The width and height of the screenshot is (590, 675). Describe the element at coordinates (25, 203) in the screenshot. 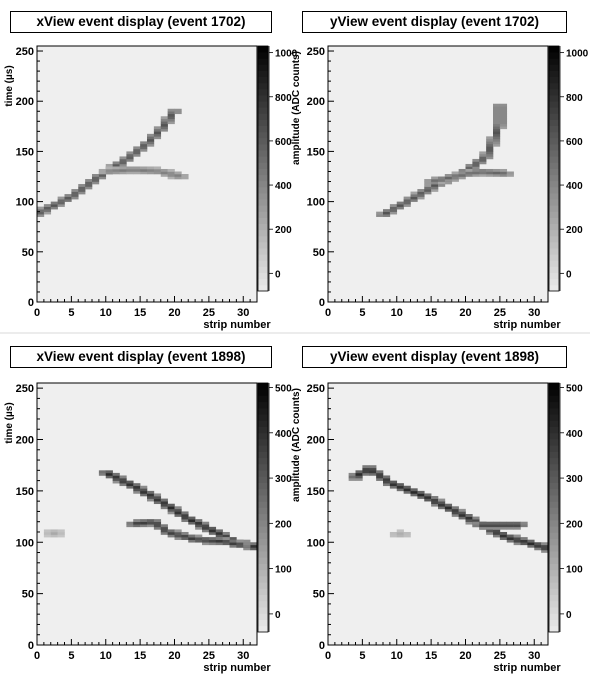

I see `y-tick-label: 100` at that location.